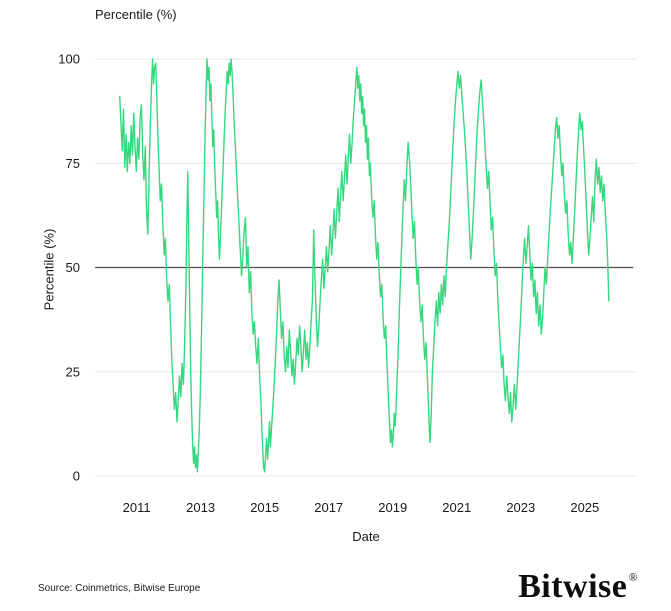  Describe the element at coordinates (520, 507) in the screenshot. I see `x-tick-label: 2023` at that location.